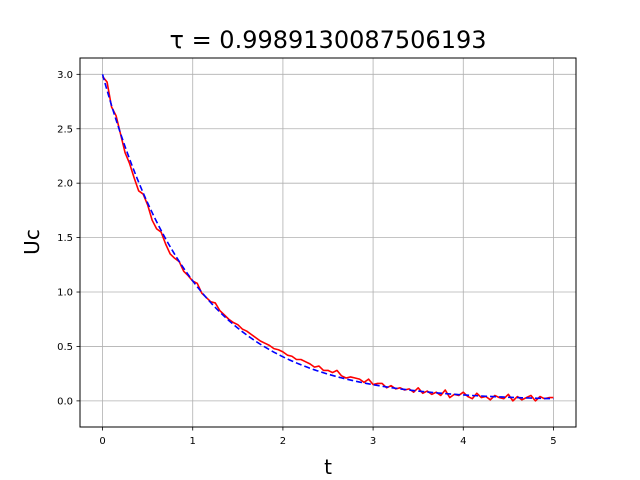 The height and width of the screenshot is (480, 640). I want to click on x-tick-label: 4, so click(463, 441).